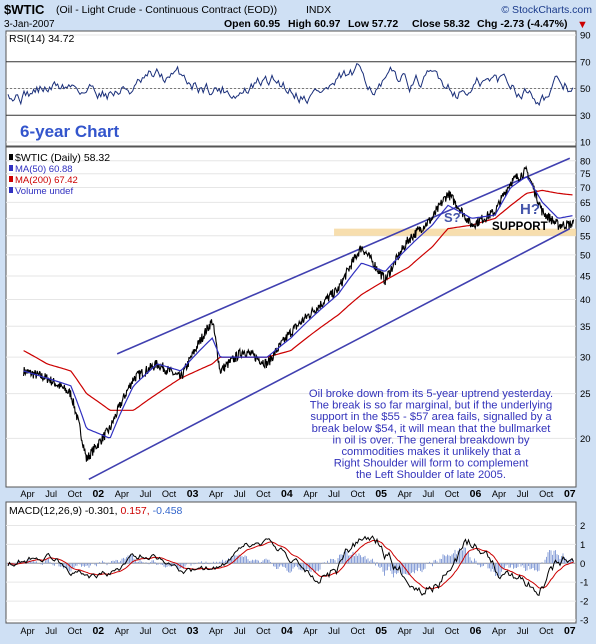  I want to click on price-tick-label: 60, so click(585, 219).